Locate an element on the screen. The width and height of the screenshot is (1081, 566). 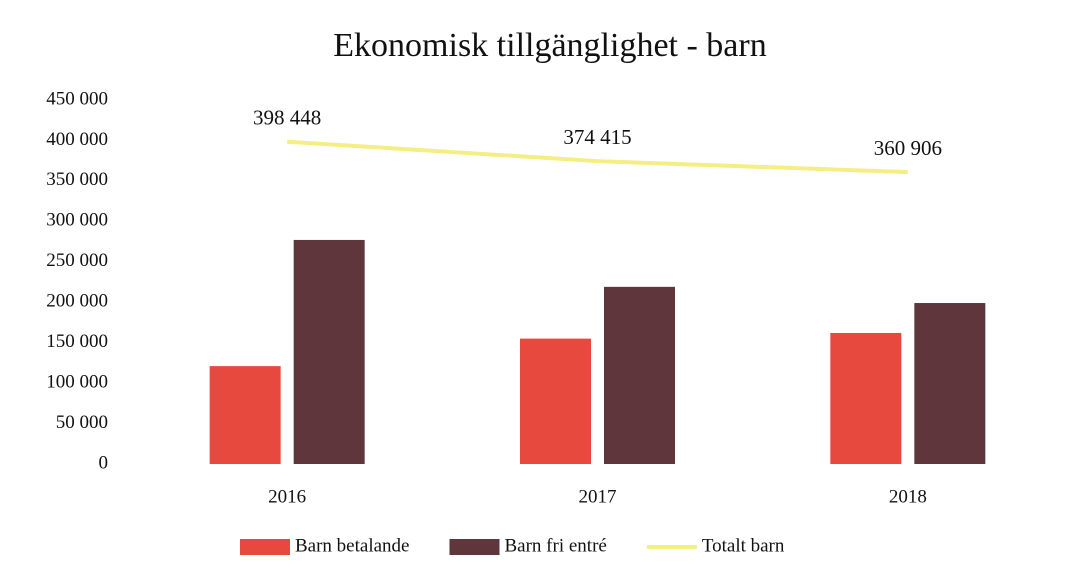
y-tick-label: 400 000 is located at coordinates (77, 139).